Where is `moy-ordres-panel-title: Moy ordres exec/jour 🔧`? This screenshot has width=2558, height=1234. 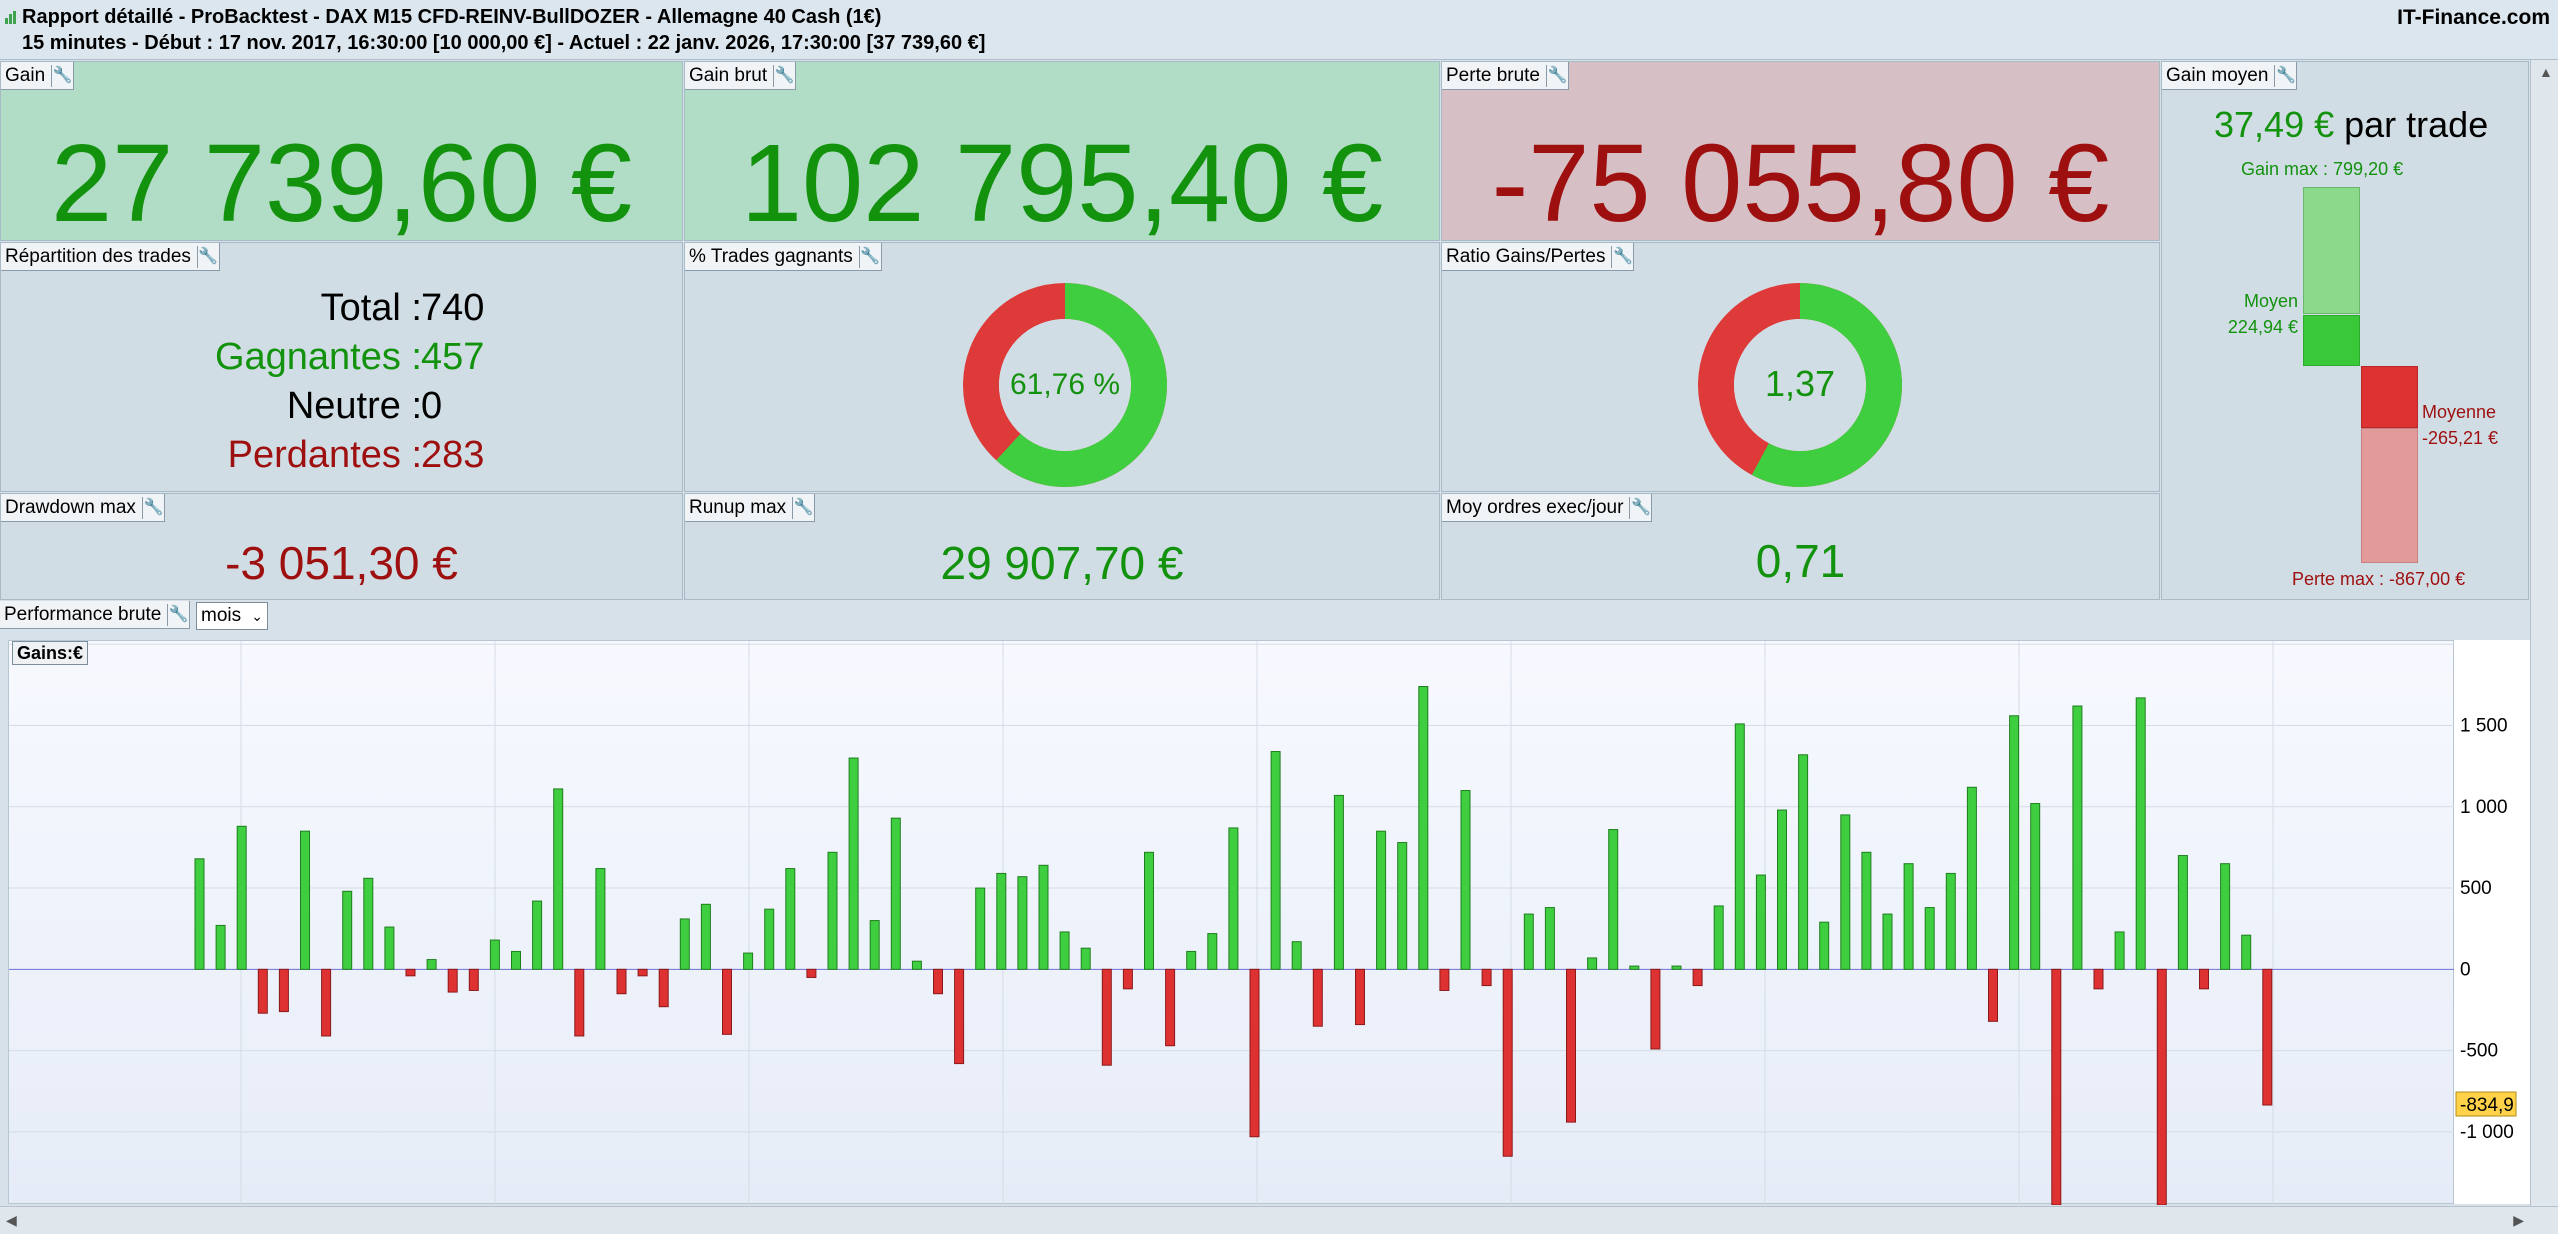
moy-ordres-panel-title: Moy ordres exec/jour 🔧 is located at coordinates (1547, 508).